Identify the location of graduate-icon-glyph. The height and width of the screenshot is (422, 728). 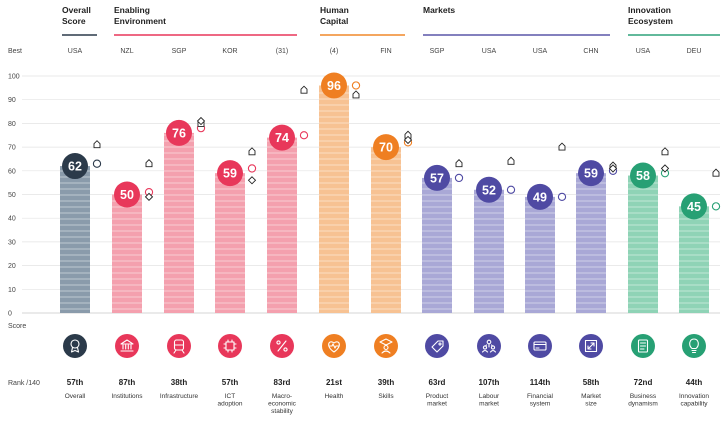
(386, 346).